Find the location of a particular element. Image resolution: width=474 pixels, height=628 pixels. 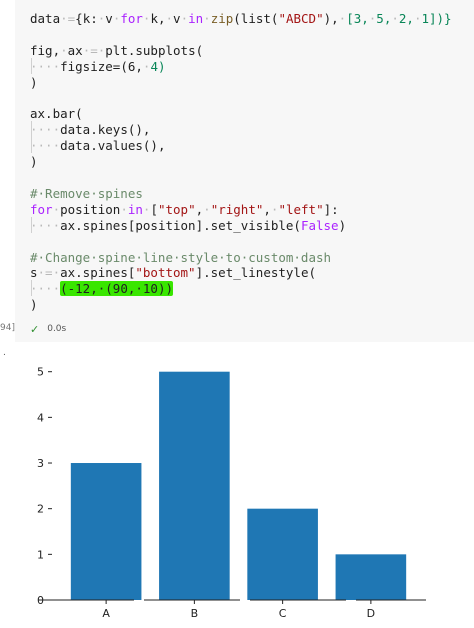

x-tick-label: D is located at coordinates (371, 613).